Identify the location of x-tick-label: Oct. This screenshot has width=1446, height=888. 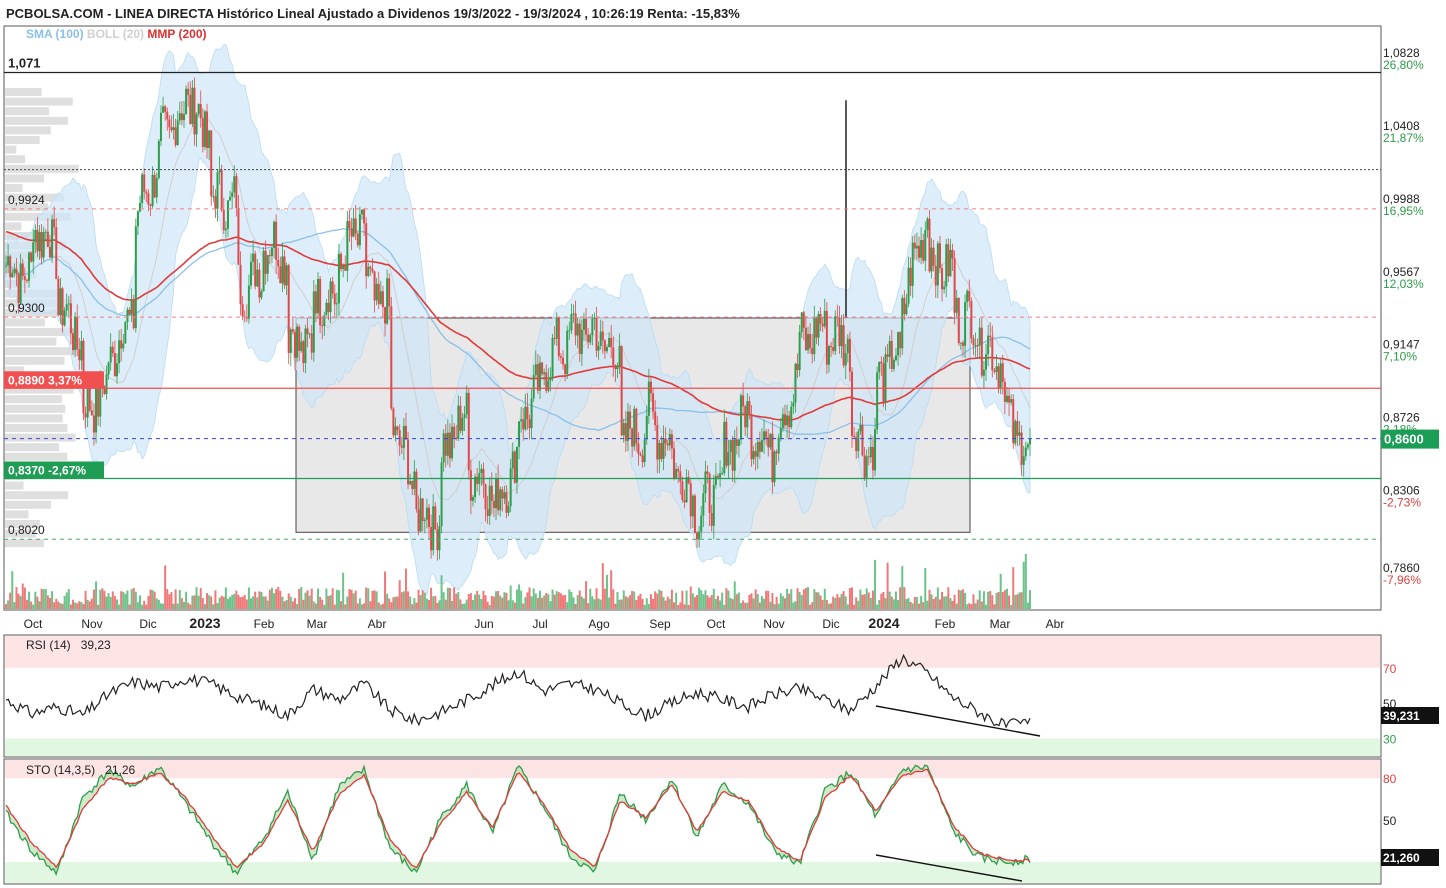
(33, 624).